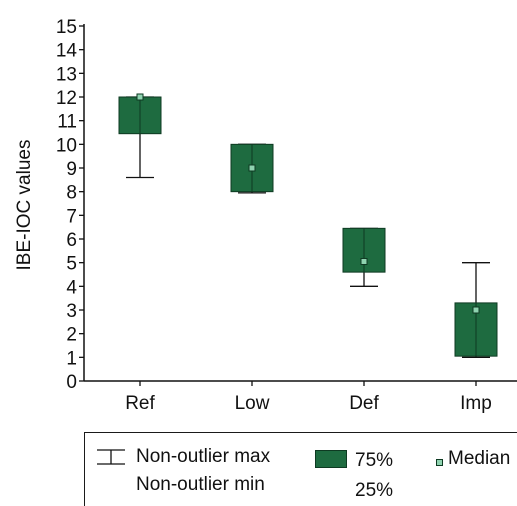 The width and height of the screenshot is (517, 506). Describe the element at coordinates (67, 51) in the screenshot. I see `y-tick-label: 14` at that location.